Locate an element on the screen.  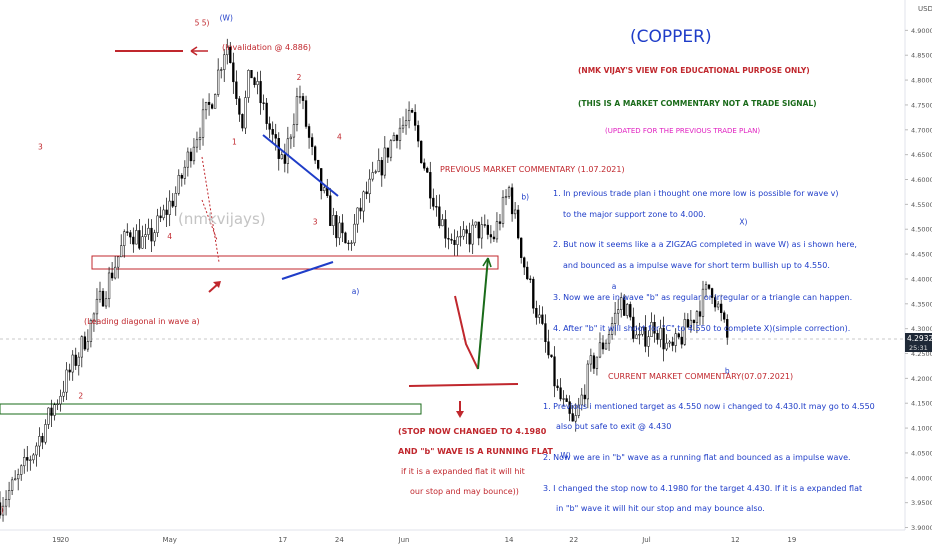
wave-label: b is located at coordinates (727, 370).